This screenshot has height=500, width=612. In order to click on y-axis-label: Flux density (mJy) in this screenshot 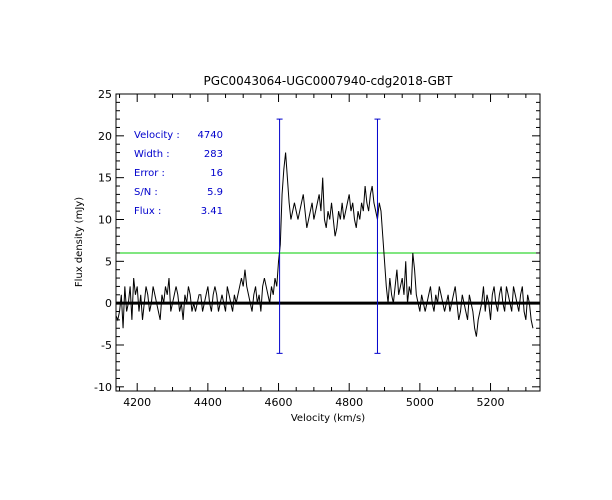, I will do `click(79, 242)`.